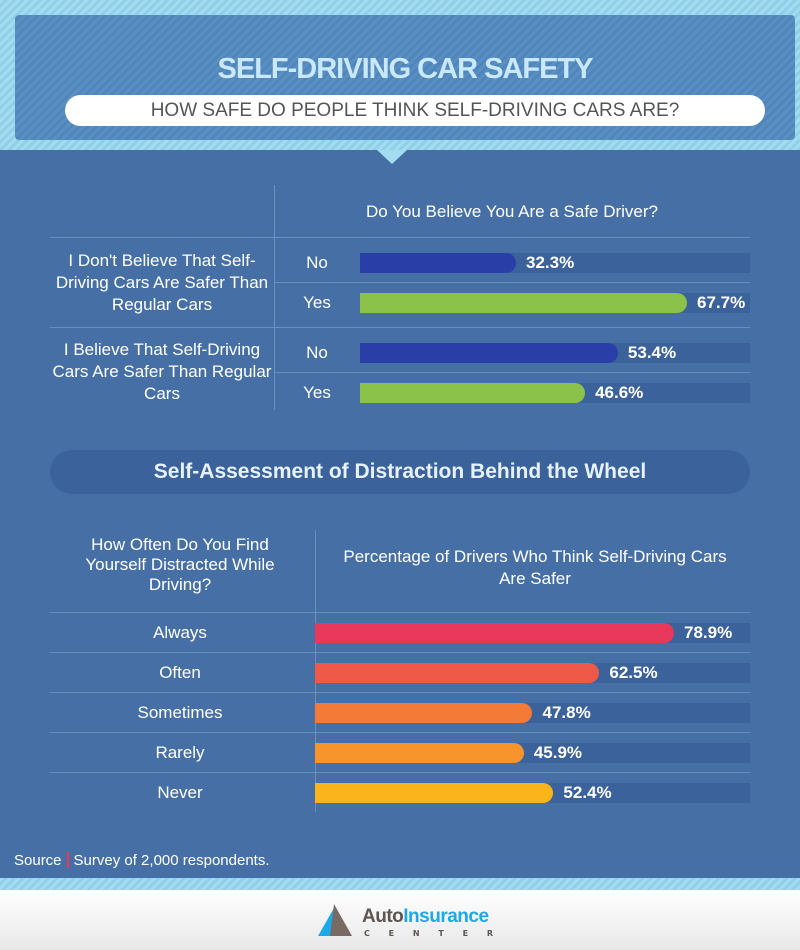 Image resolution: width=800 pixels, height=950 pixels. I want to click on source-label: Source, so click(38, 860).